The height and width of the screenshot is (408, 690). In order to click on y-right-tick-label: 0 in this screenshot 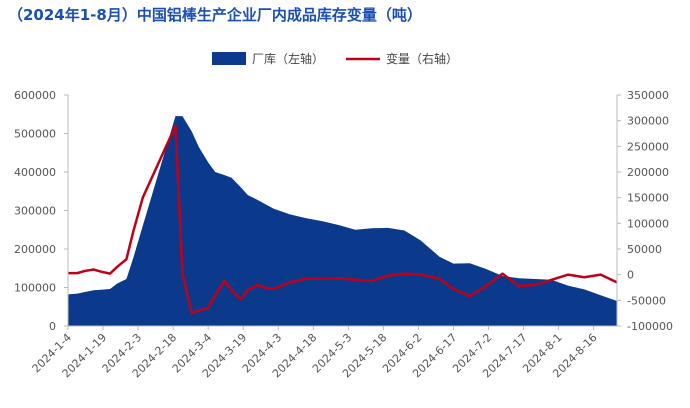, I will do `click(630, 275)`.